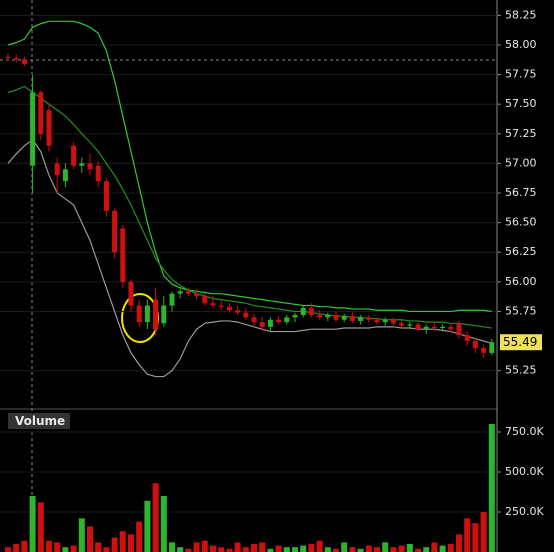  Describe the element at coordinates (521, 74) in the screenshot. I see `y-tick-label: 57.75` at that location.